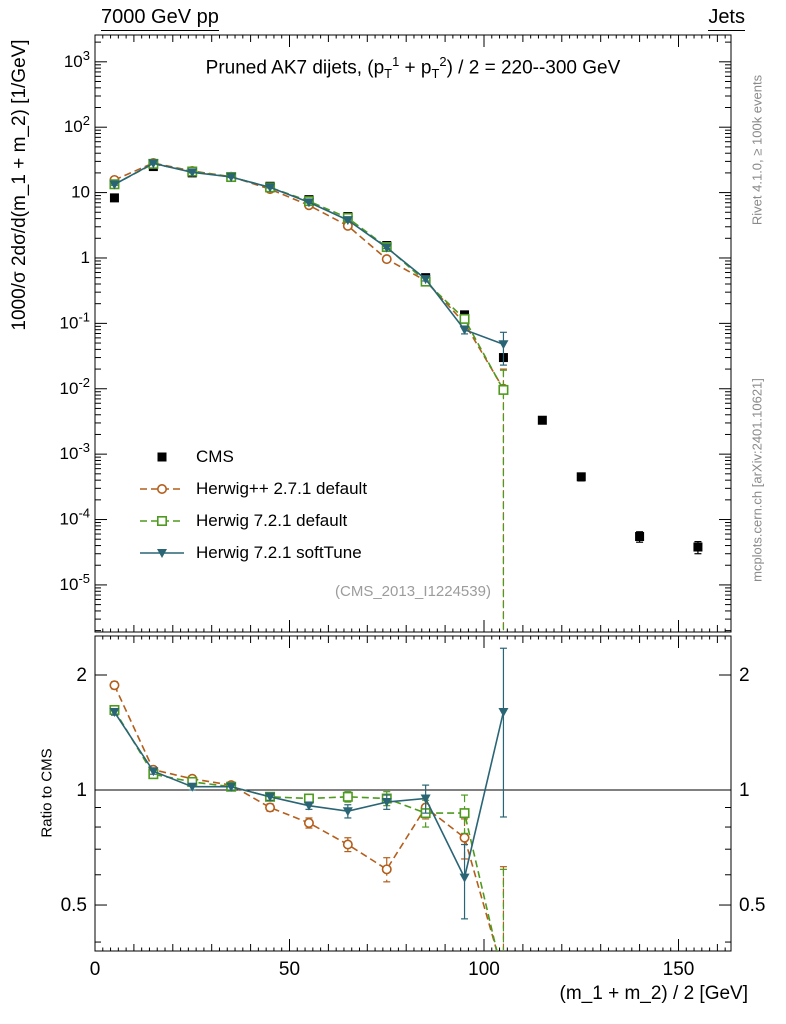  What do you see at coordinates (75, 320) in the screenshot?
I see `svg-text: 10-1` at bounding box center [75, 320].